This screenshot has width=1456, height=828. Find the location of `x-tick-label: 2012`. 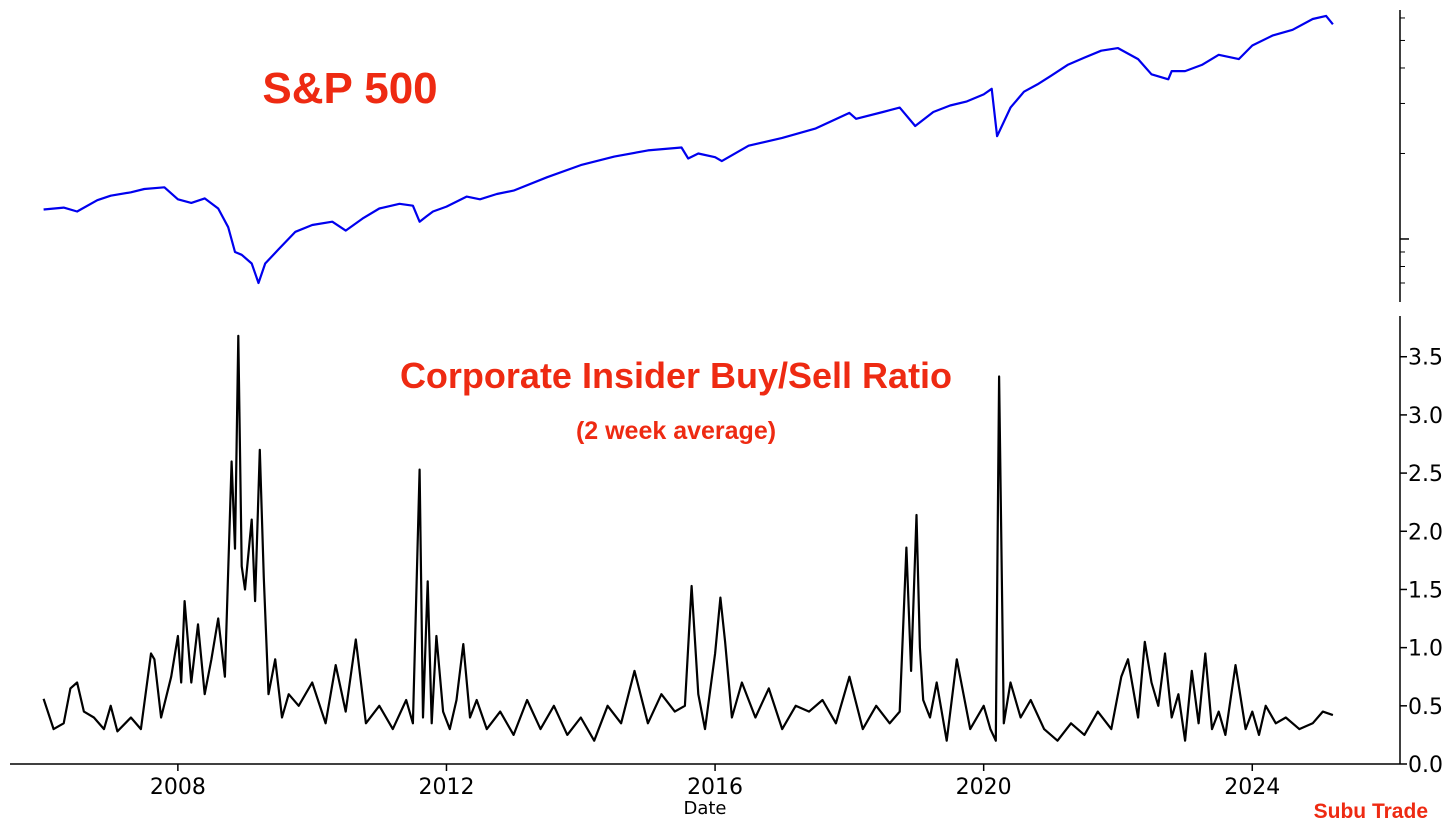

x-tick-label: 2012 is located at coordinates (446, 787).